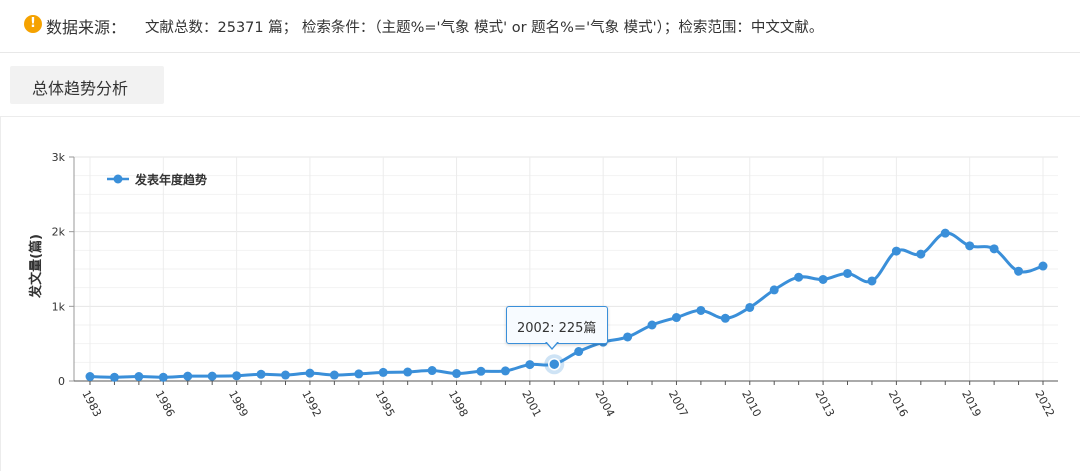  Describe the element at coordinates (59, 306) in the screenshot. I see `y-tick-label: 1k` at that location.